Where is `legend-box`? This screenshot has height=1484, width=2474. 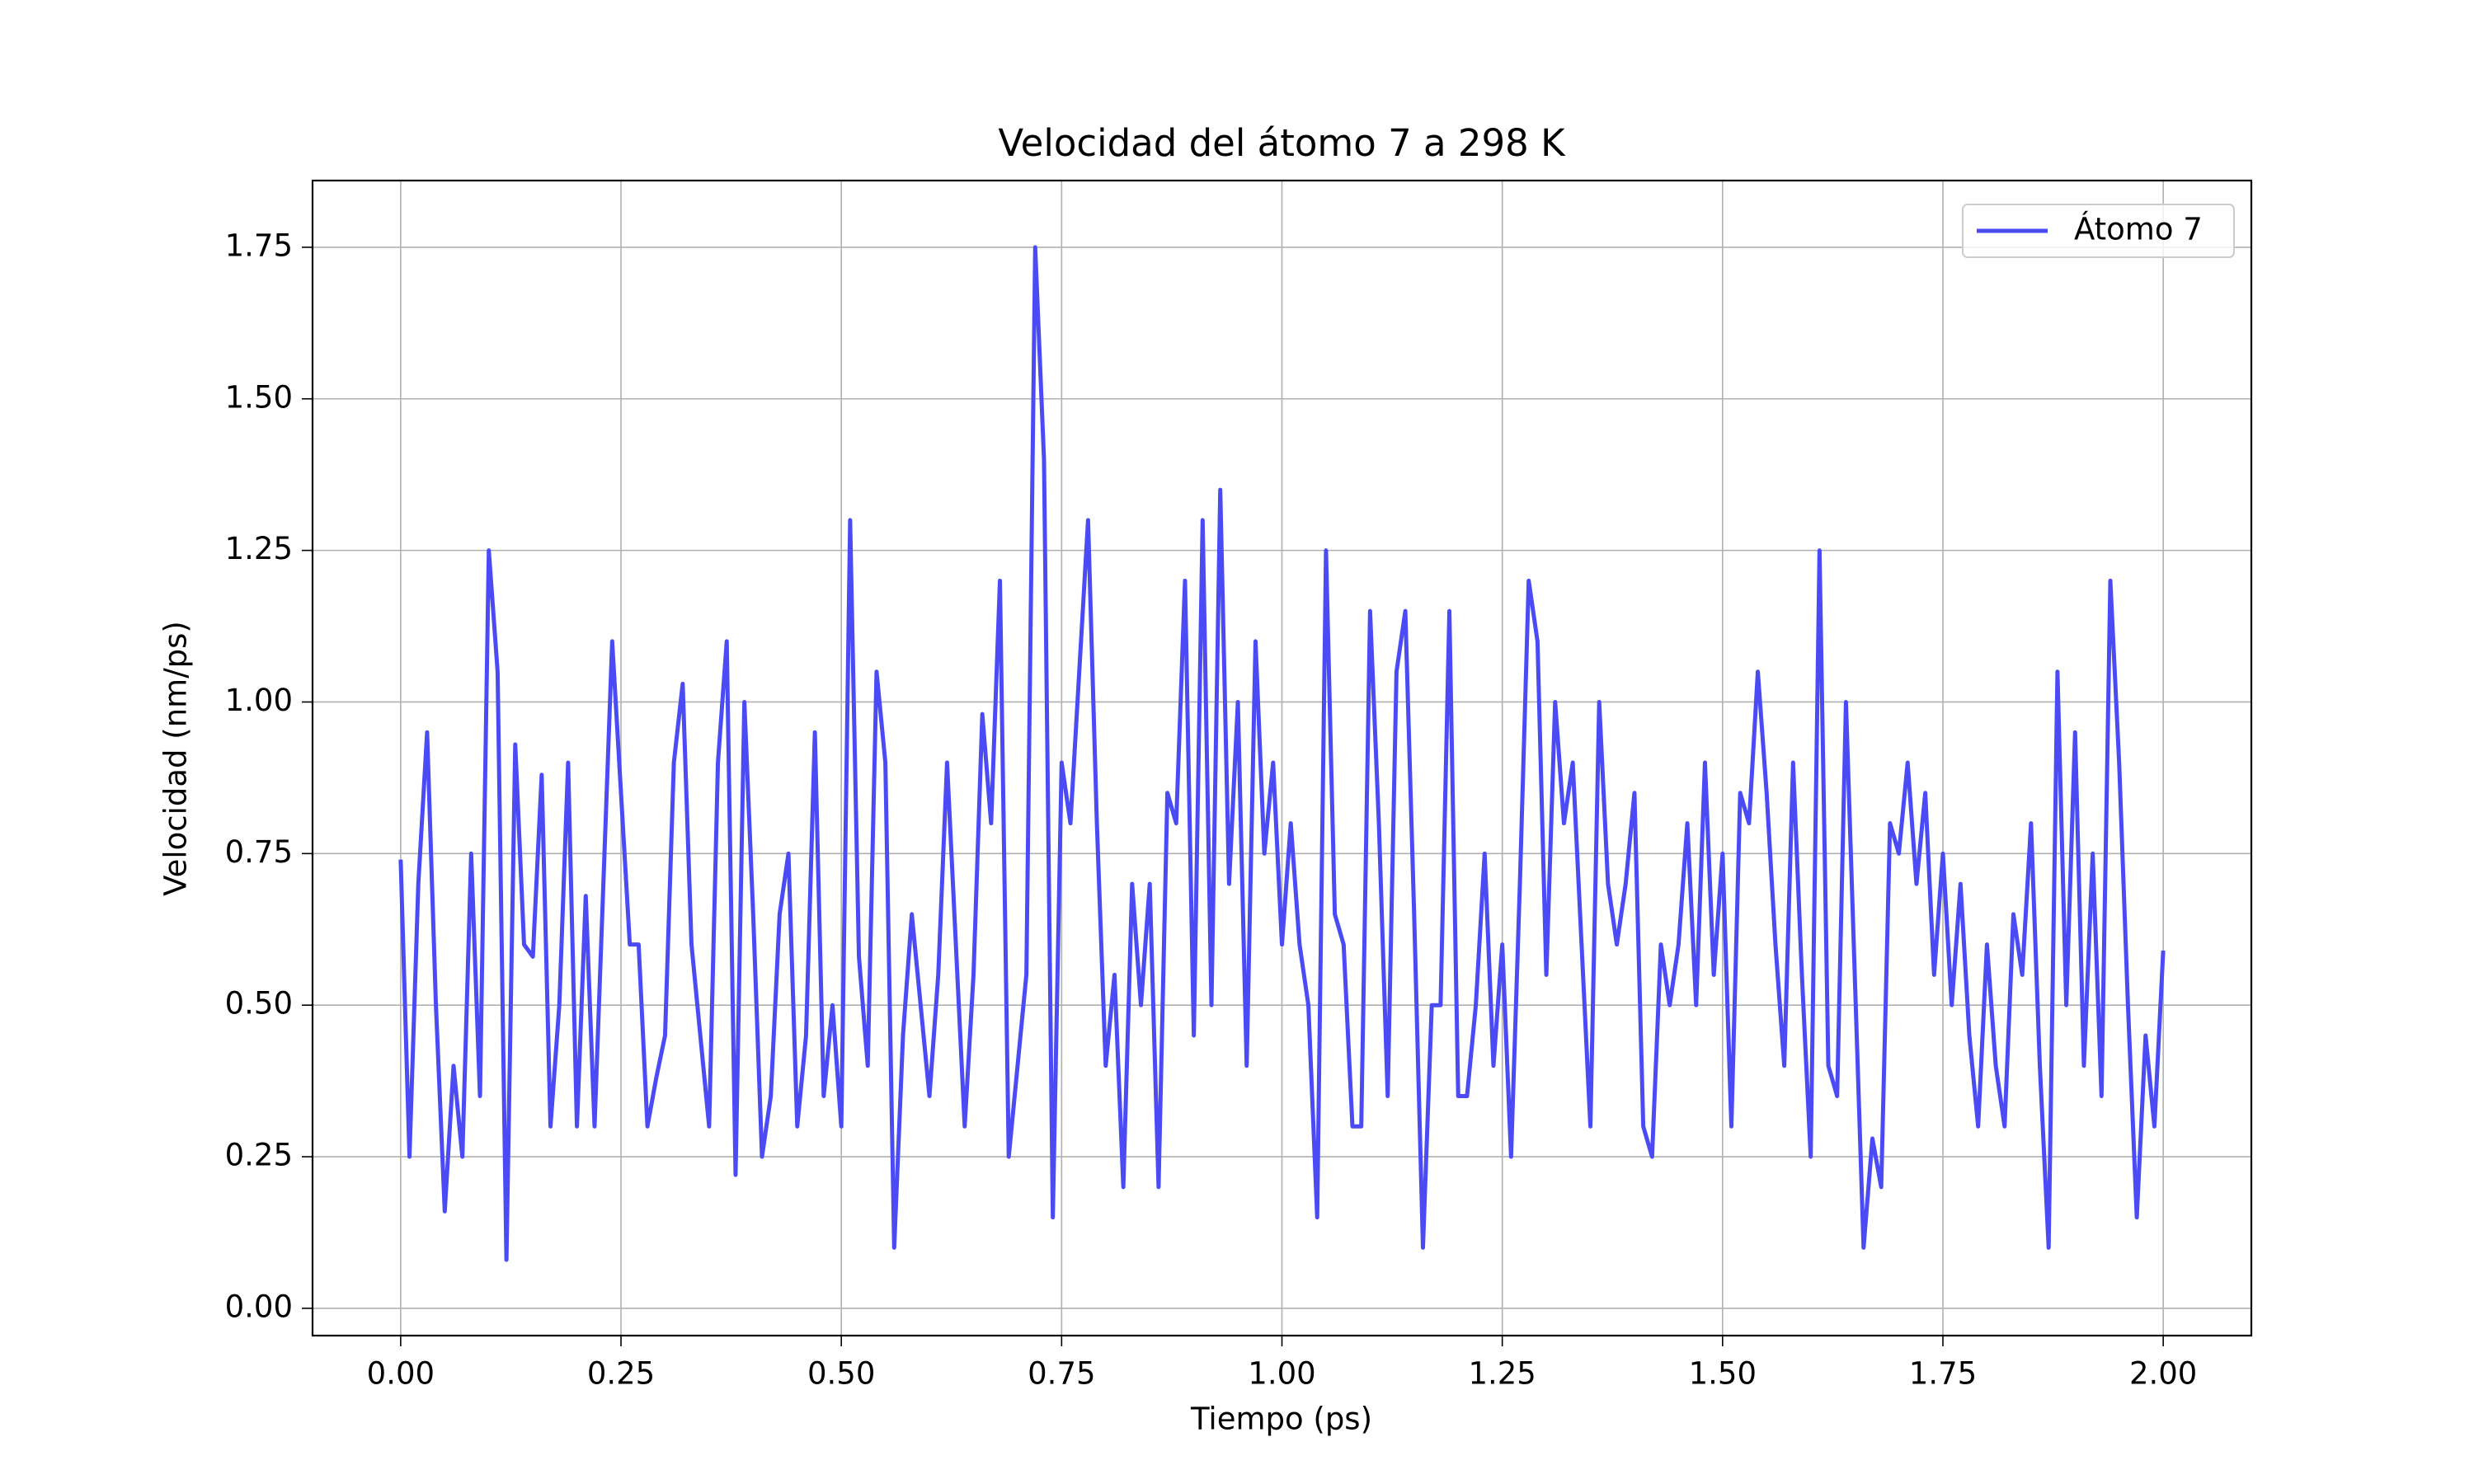
legend-box is located at coordinates (2098, 231).